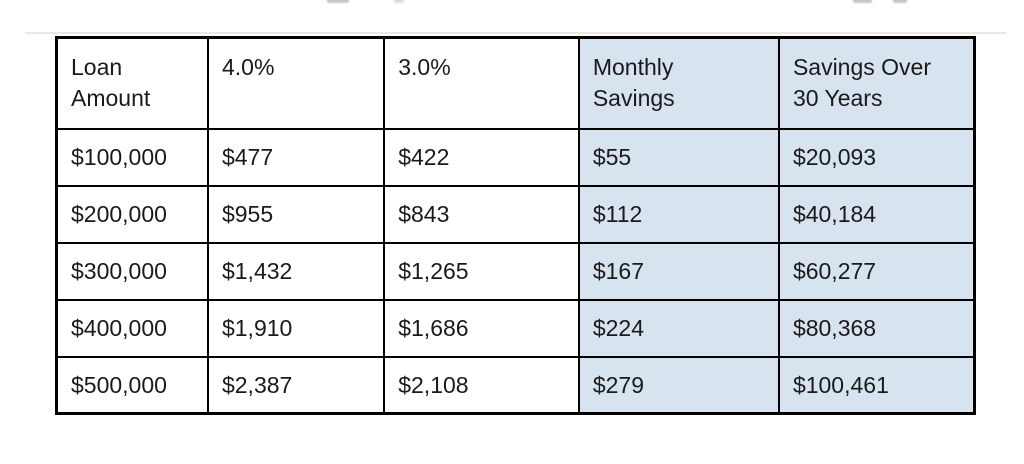  What do you see at coordinates (132, 385) in the screenshot?
I see `table-cell: $500,000` at bounding box center [132, 385].